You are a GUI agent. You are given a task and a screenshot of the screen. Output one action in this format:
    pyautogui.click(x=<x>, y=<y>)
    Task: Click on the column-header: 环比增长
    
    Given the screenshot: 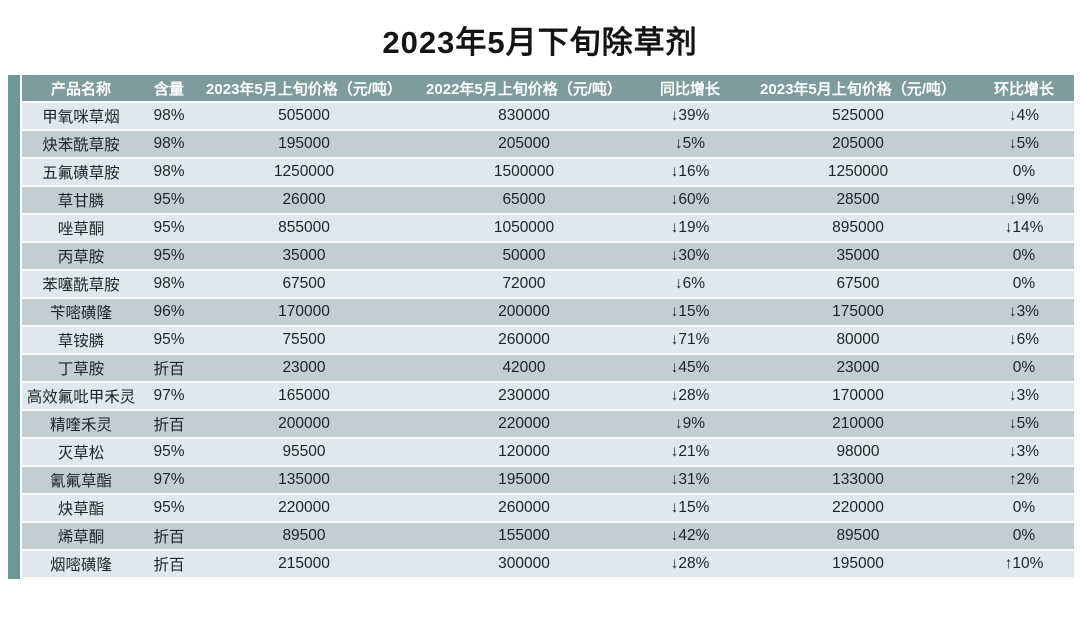 What is the action you would take?
    pyautogui.click(x=1024, y=89)
    